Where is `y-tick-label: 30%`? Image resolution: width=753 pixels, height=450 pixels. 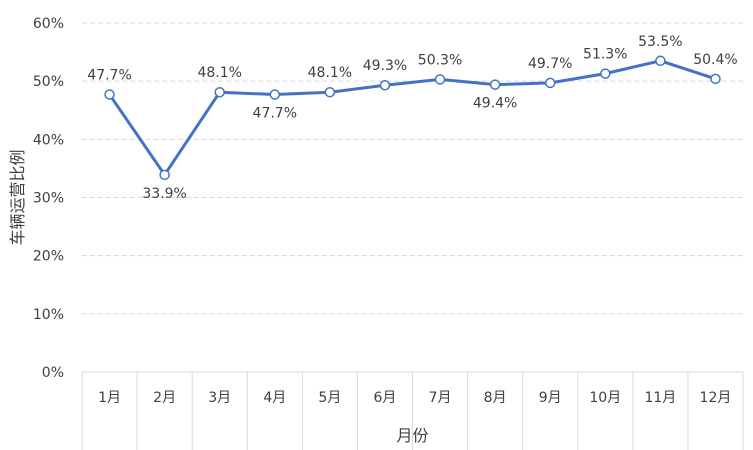 y-tick-label: 30% is located at coordinates (48, 199).